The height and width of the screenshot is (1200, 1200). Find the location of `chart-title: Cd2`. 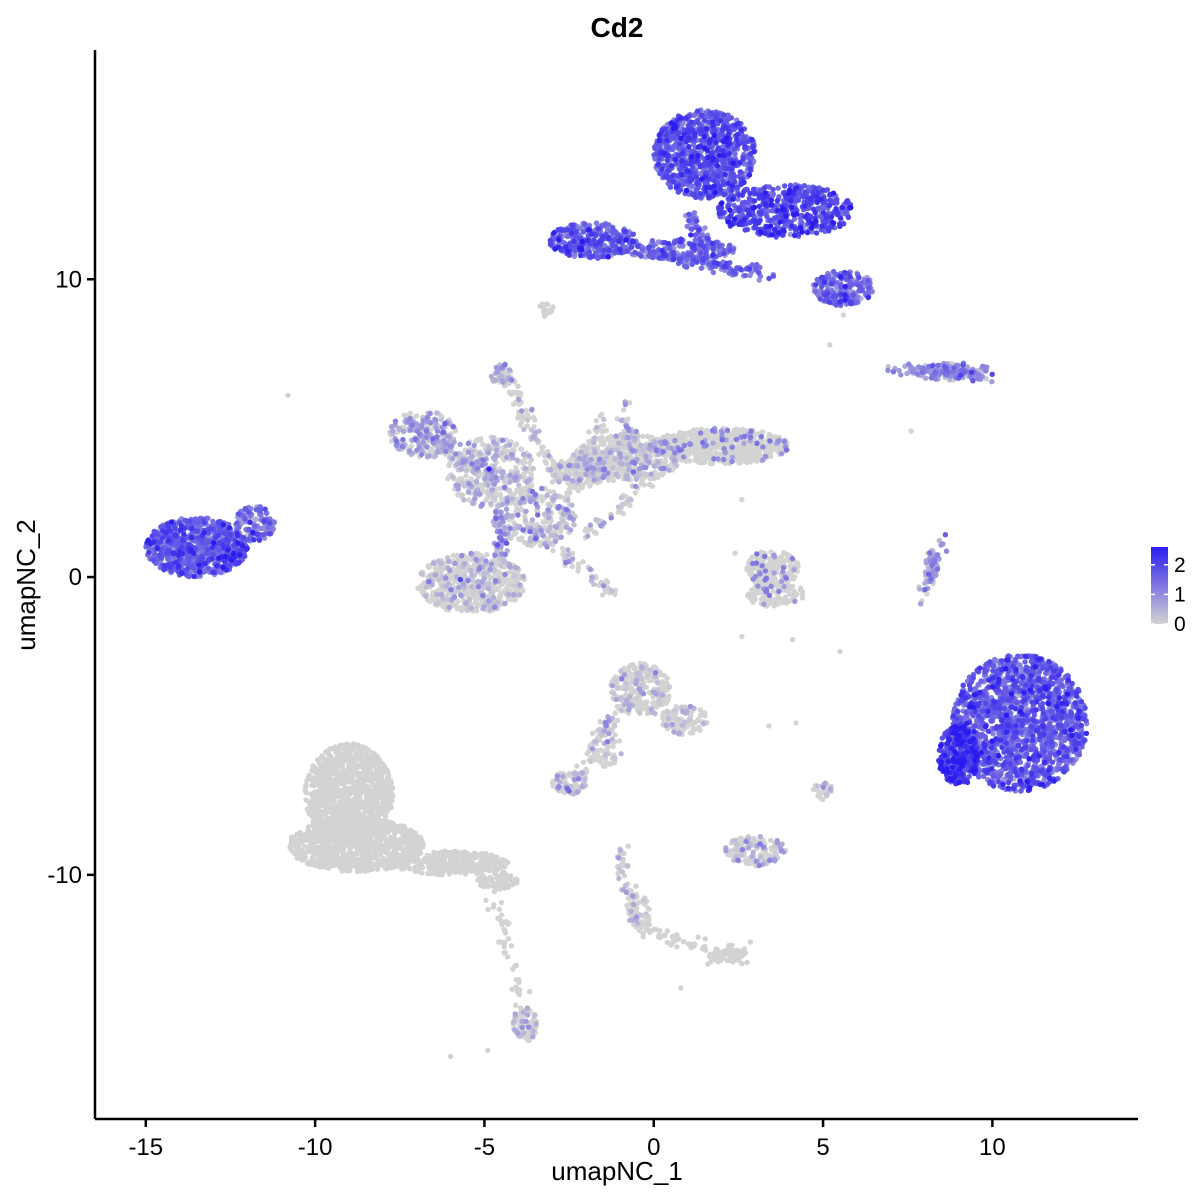

chart-title: Cd2 is located at coordinates (617, 27).